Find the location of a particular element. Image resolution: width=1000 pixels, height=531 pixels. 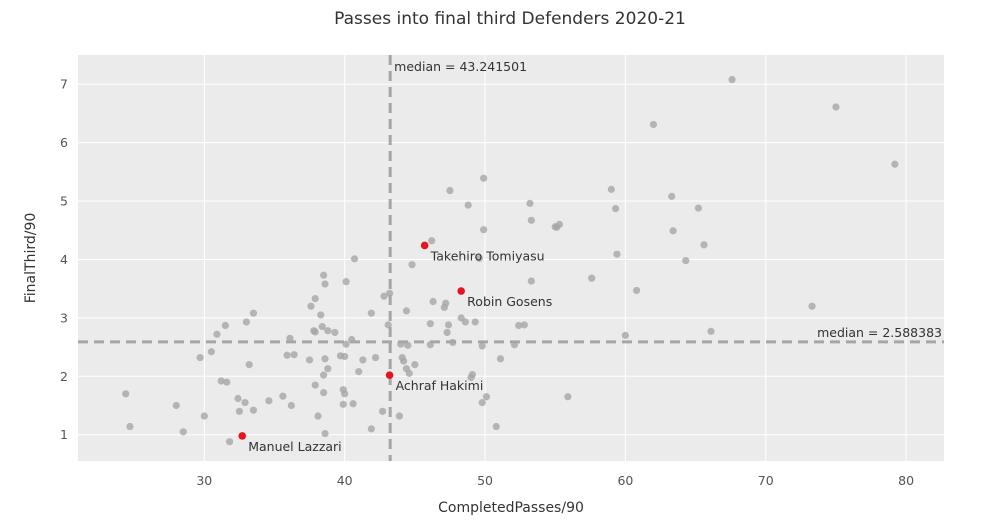

y-tick-label: 1 is located at coordinates (64, 434).